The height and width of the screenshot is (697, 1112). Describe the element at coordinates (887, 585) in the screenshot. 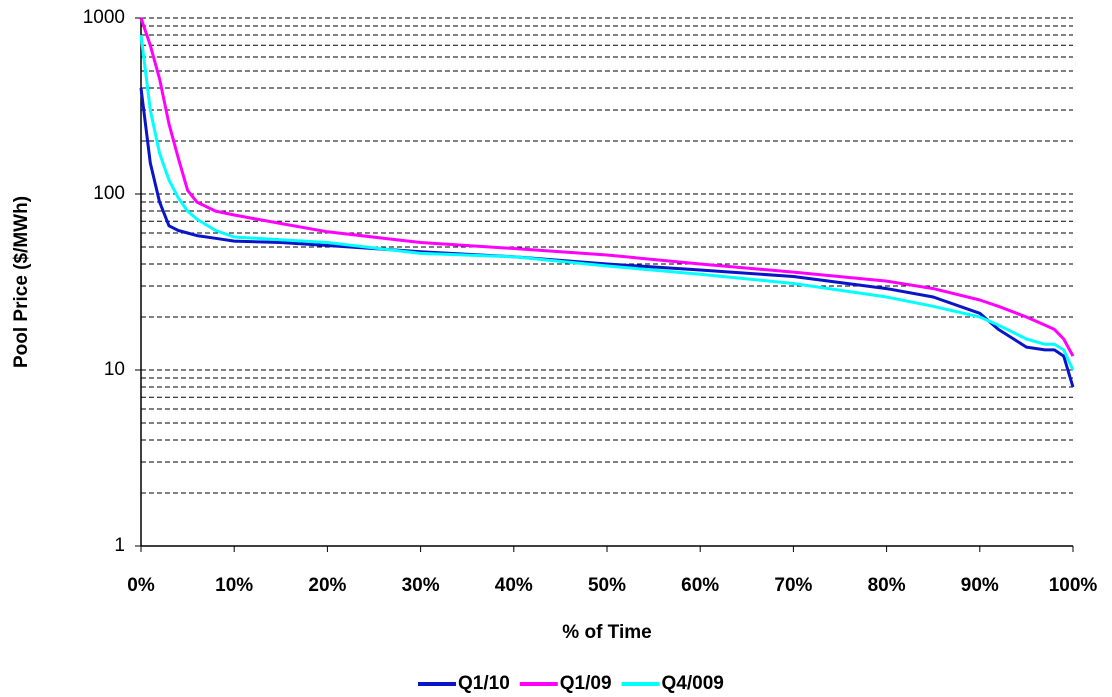

I see `x-tick-label: 80%` at that location.